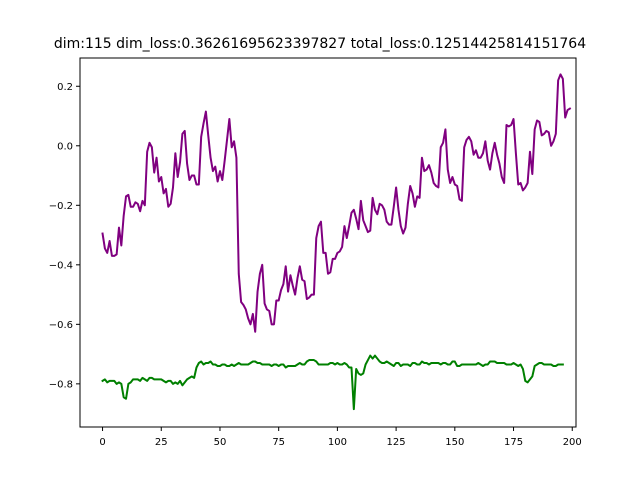  I want to click on y-tick-label: −0.2, so click(61, 206).